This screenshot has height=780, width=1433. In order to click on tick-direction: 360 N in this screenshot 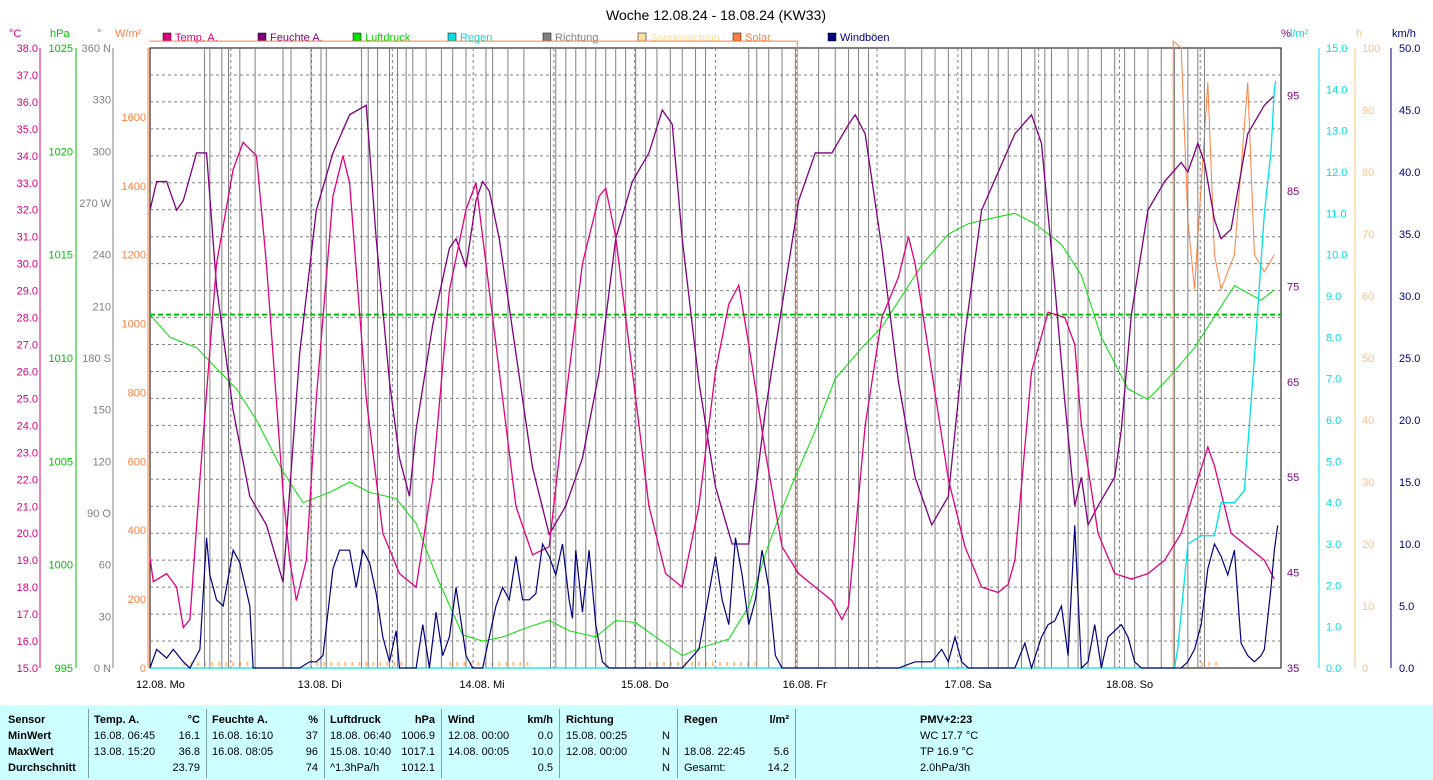, I will do `click(96, 49)`.